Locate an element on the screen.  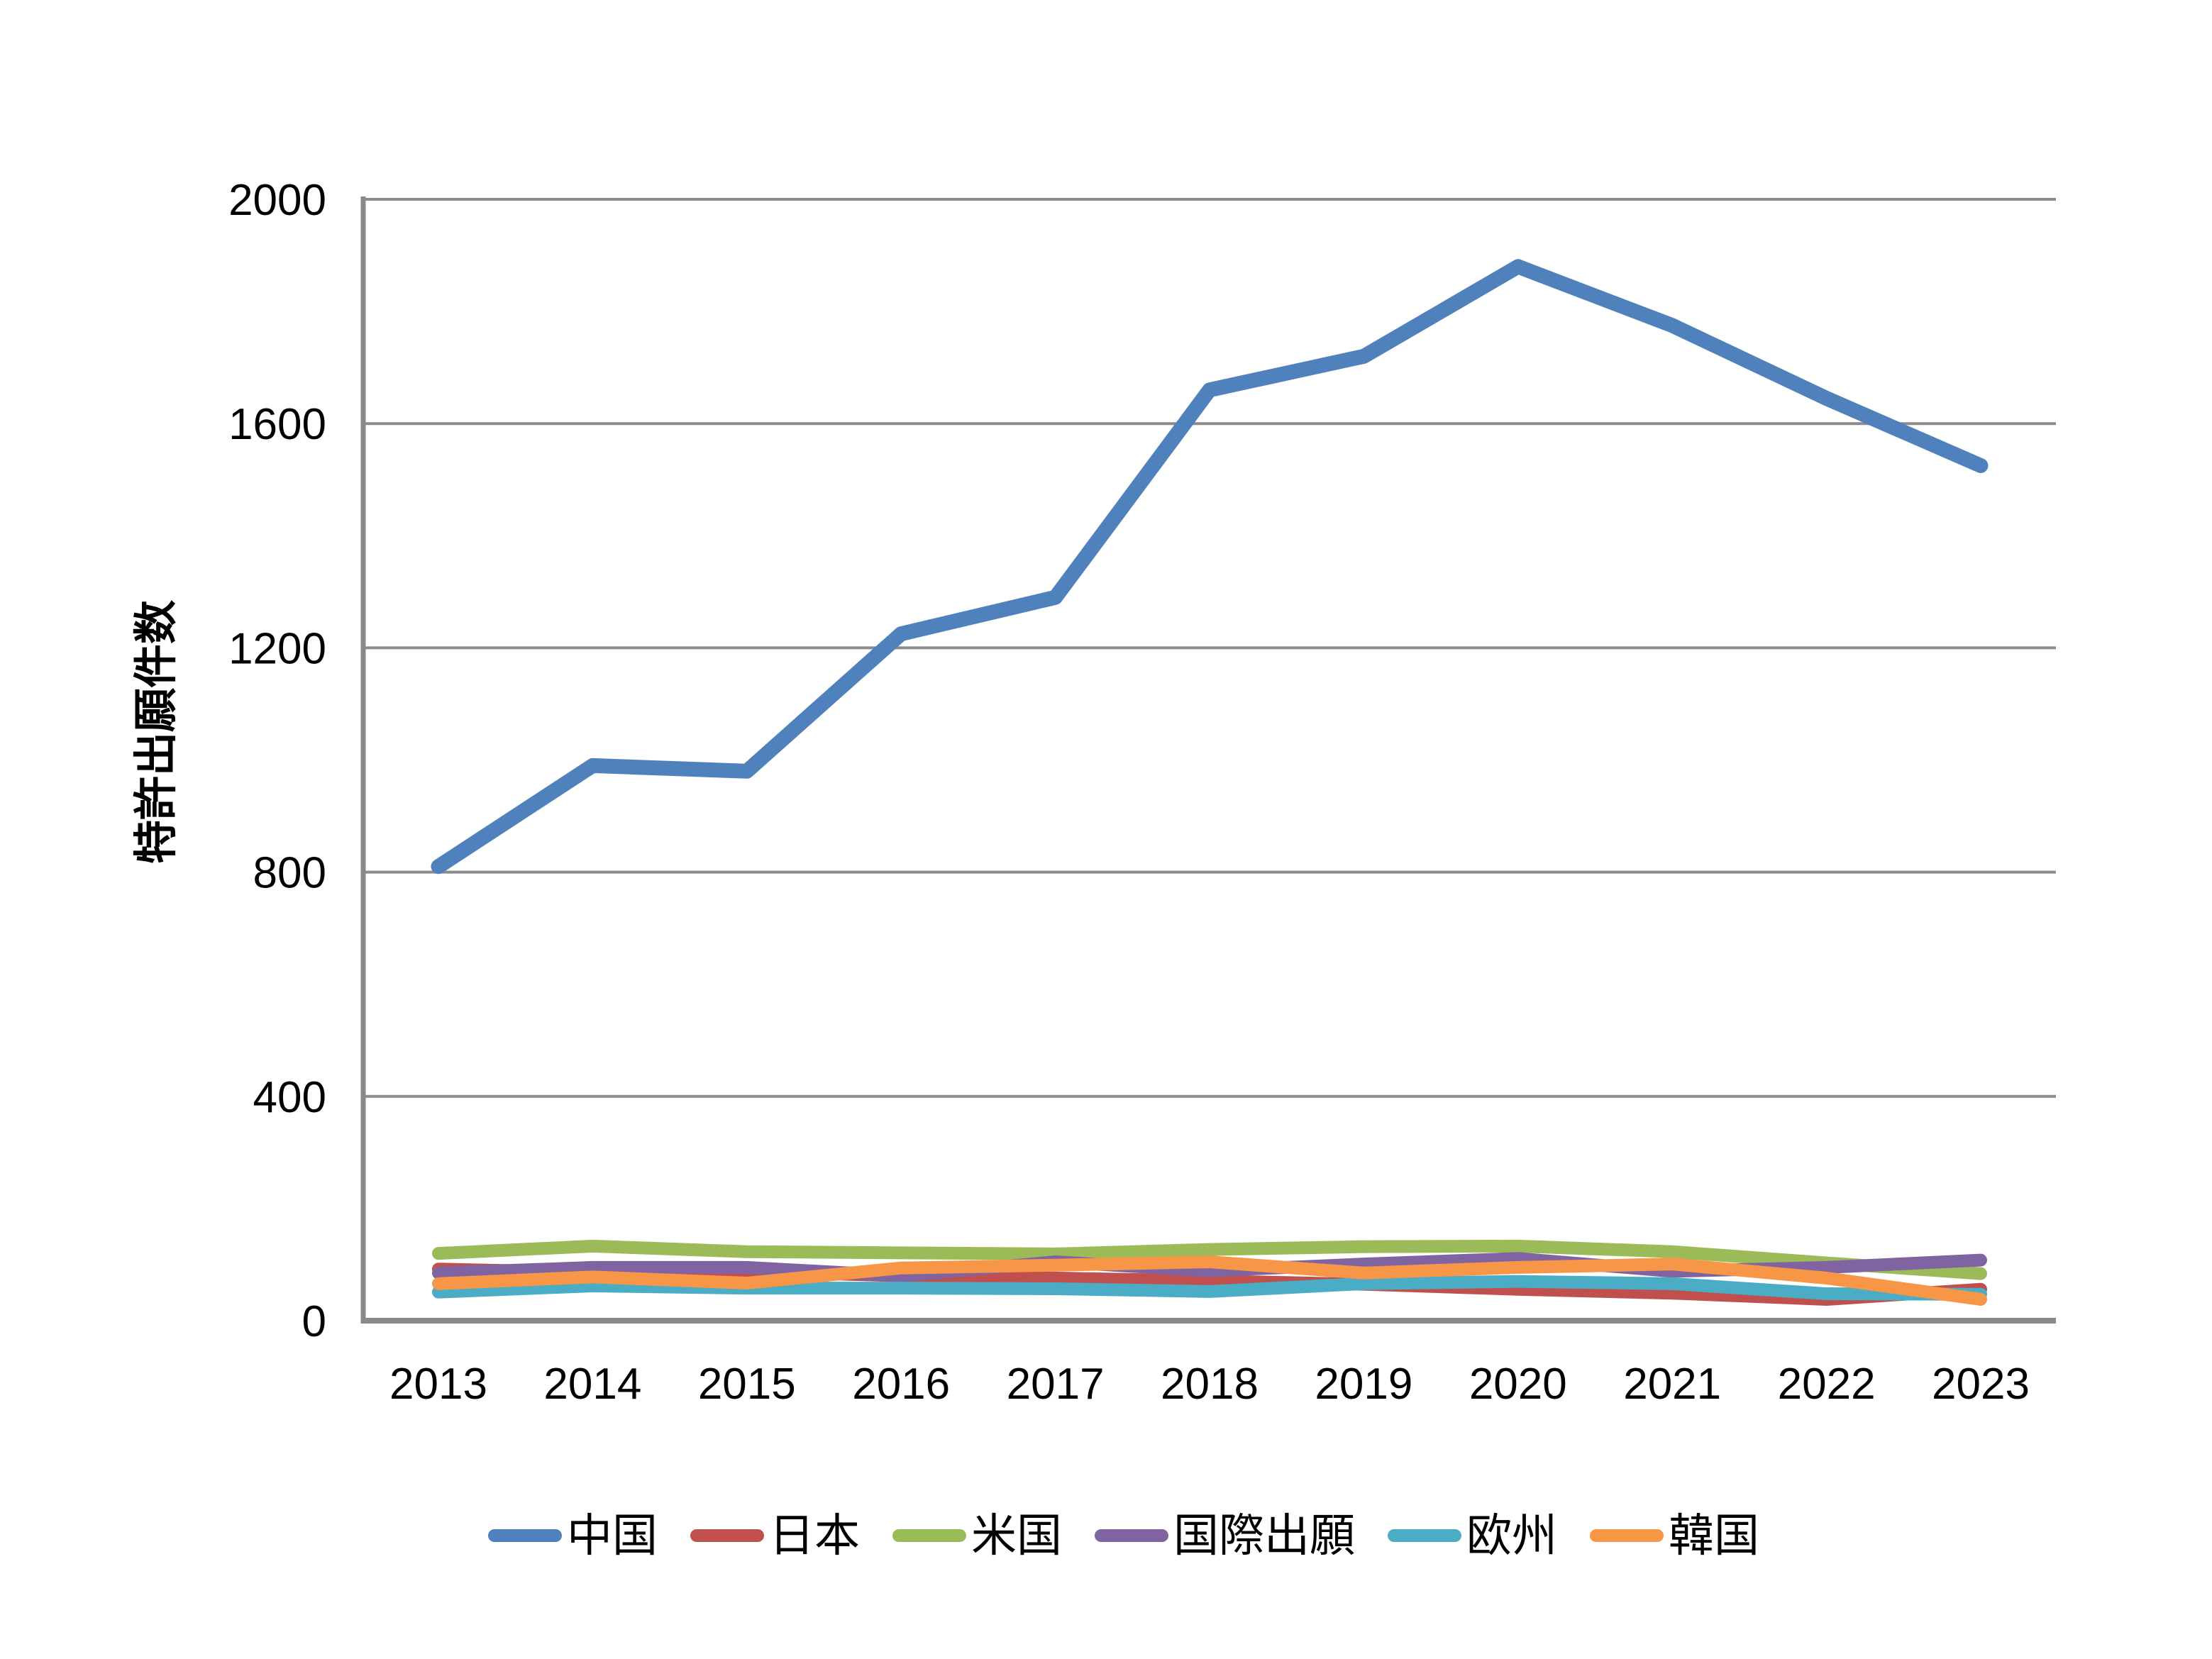
legend-item-国際出願: 国際出願 is located at coordinates (1225, 1535).